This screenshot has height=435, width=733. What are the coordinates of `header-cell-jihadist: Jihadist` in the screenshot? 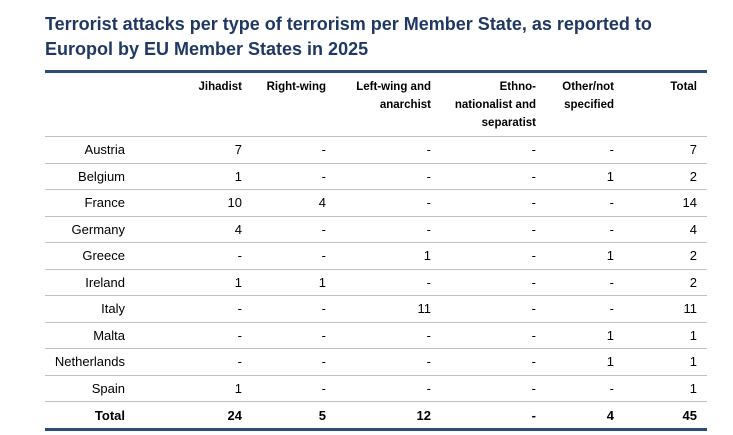 It's located at (193, 103).